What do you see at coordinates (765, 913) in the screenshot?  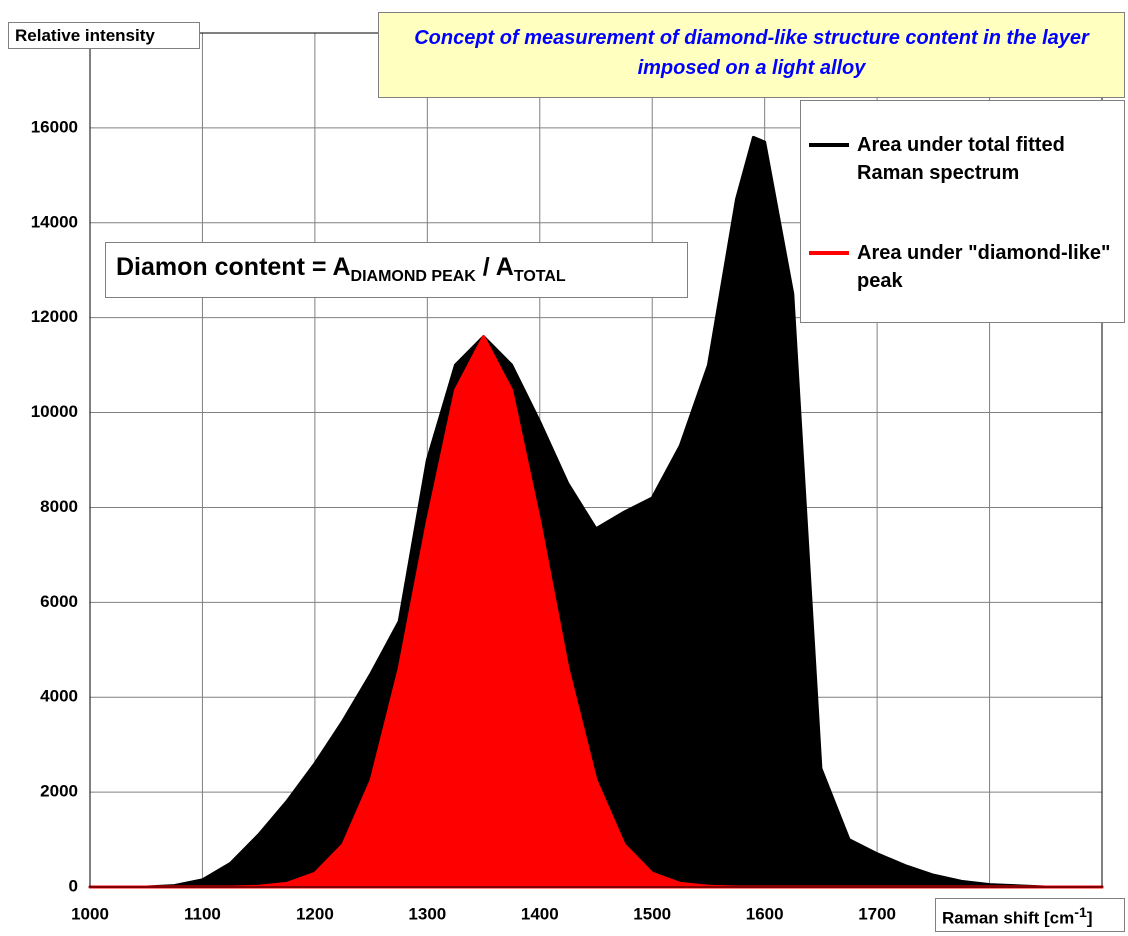 I see `x-tick-label: 1600` at bounding box center [765, 913].